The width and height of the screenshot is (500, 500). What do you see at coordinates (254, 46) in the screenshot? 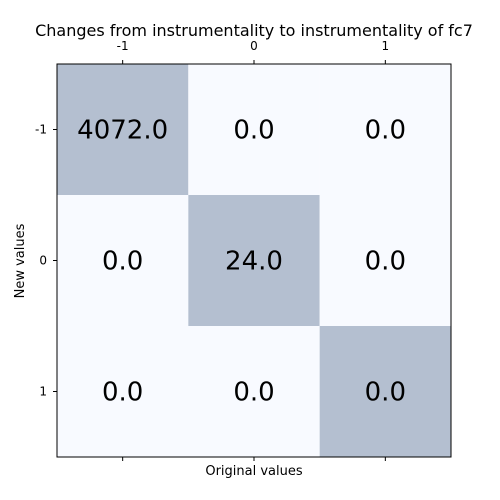
I see `x-tick-label: 0` at bounding box center [254, 46].